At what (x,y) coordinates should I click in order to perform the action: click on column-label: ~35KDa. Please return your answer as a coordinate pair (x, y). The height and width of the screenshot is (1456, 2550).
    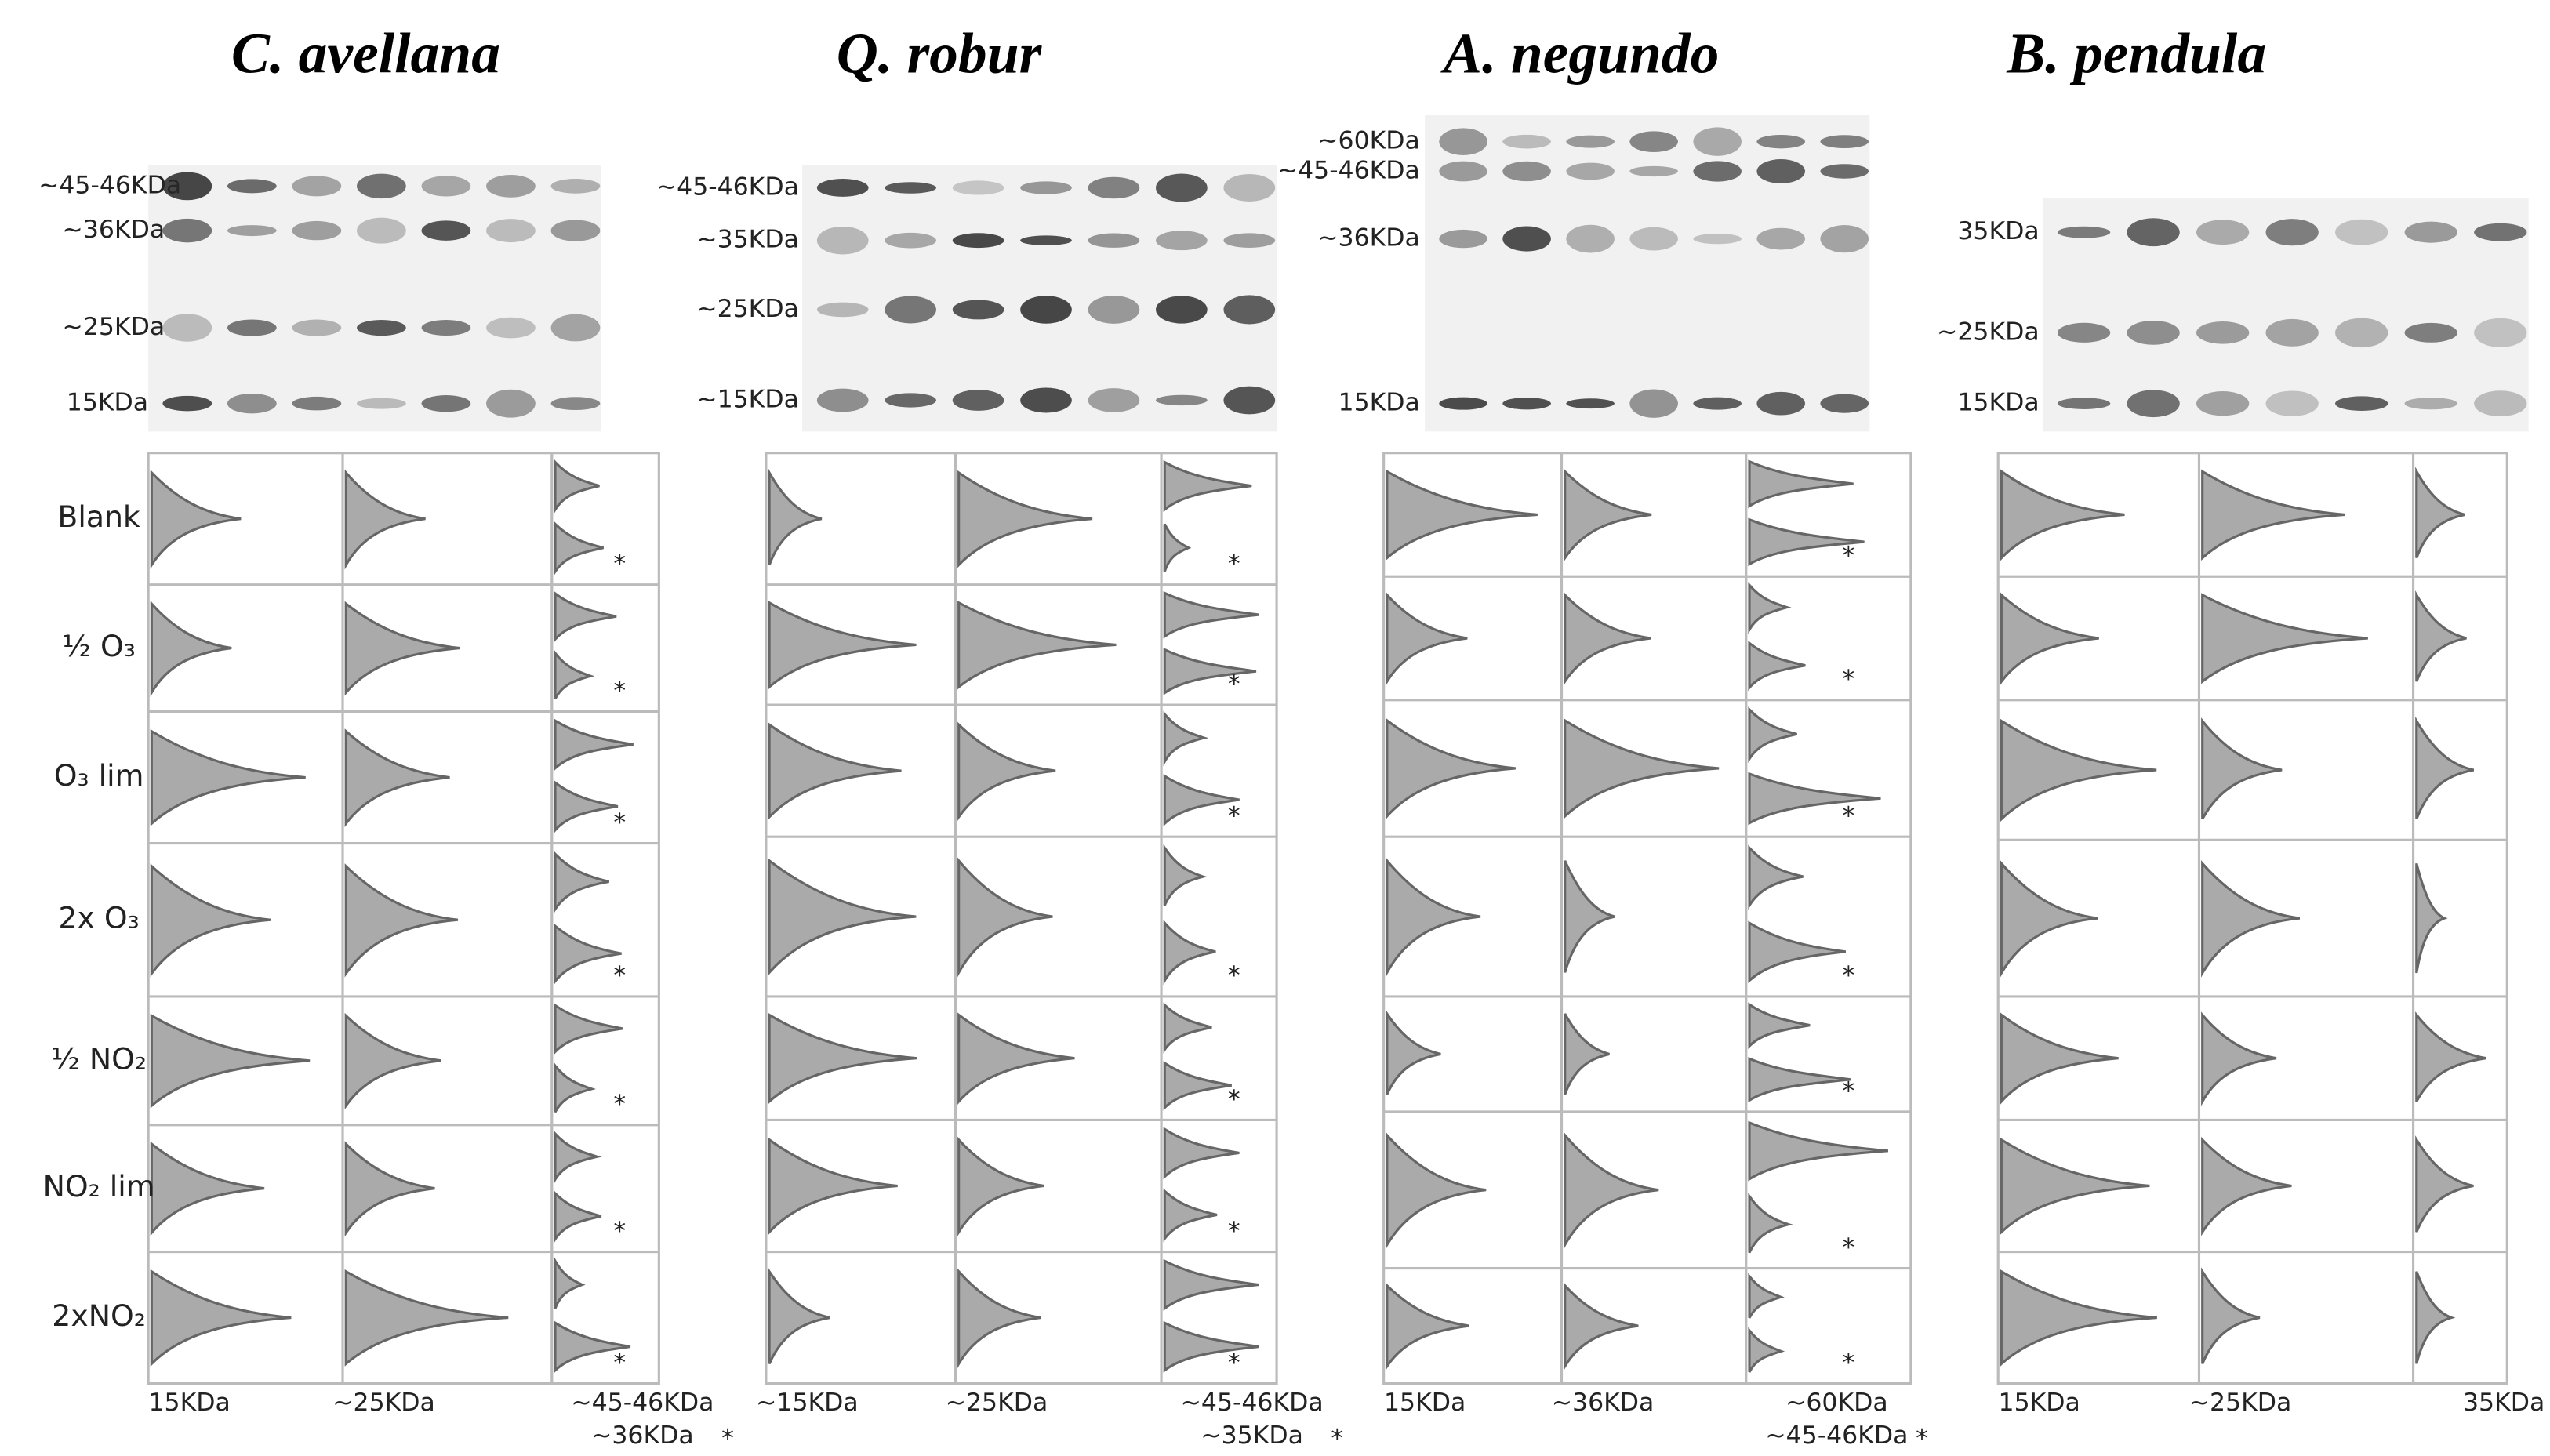
    Looking at the image, I should click on (1252, 1436).